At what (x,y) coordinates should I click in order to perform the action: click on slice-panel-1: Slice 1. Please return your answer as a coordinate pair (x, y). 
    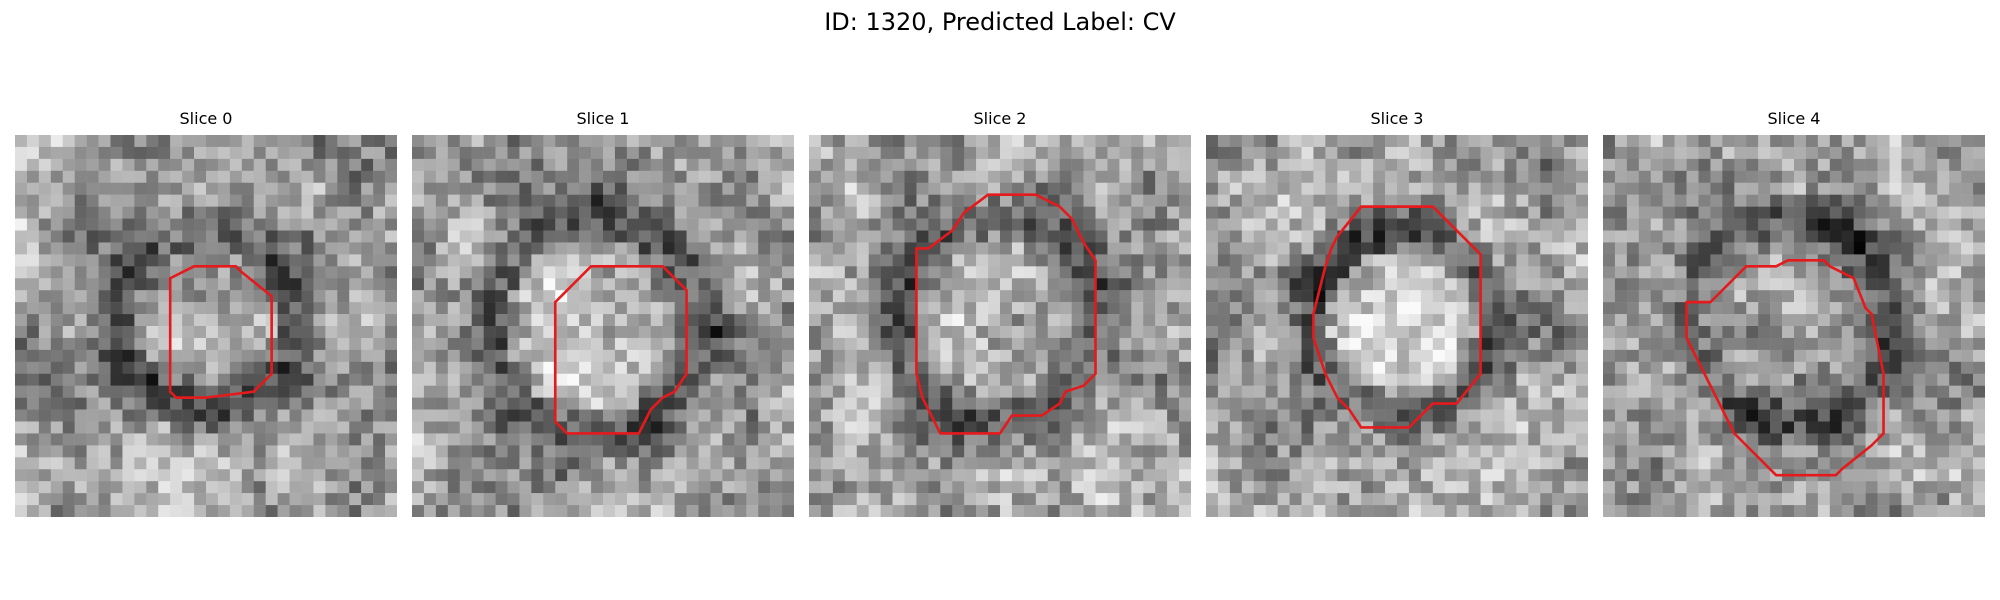
    Looking at the image, I should click on (603, 312).